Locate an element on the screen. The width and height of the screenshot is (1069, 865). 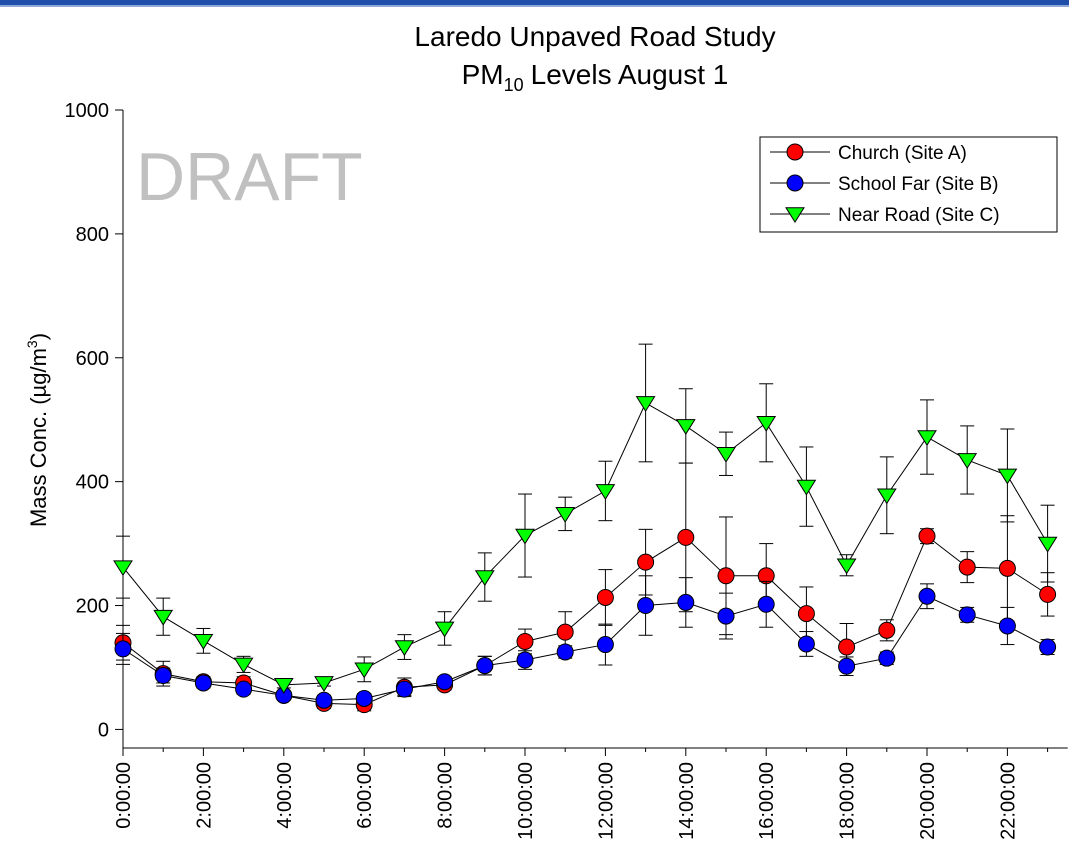
ylabel-main: Mass Conc. (µg/m is located at coordinates (38, 437).